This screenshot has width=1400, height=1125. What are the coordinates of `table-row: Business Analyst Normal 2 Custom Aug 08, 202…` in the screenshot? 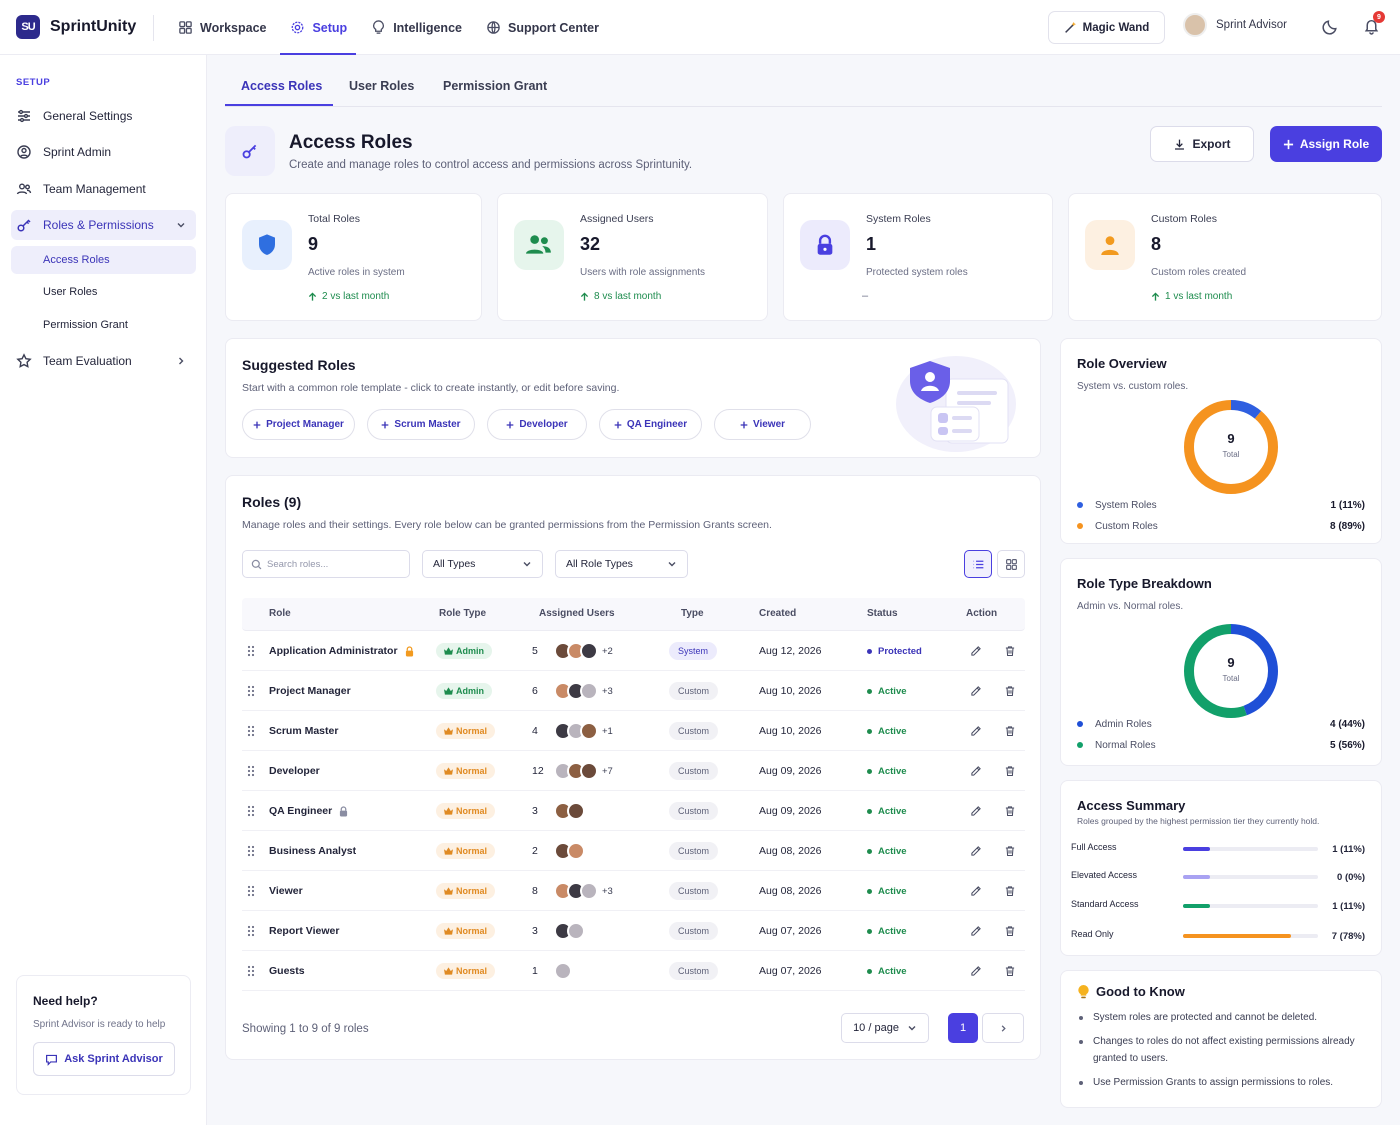 It's located at (633, 851).